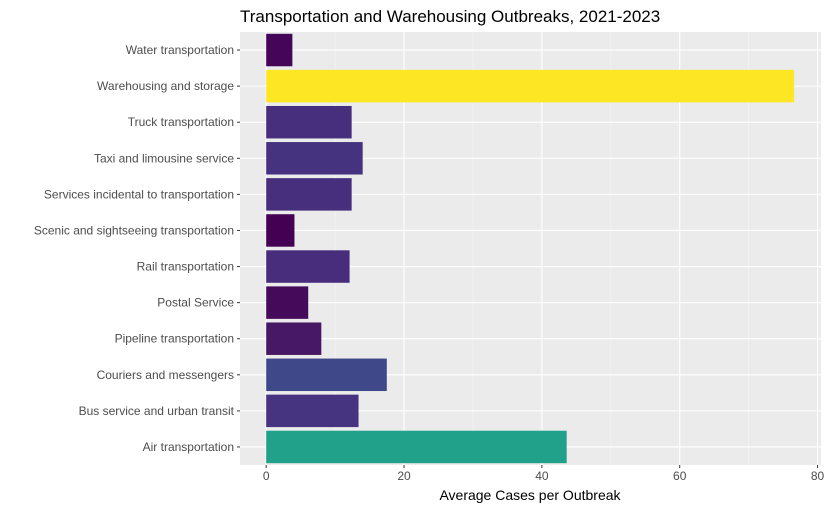 This screenshot has height=510, width=827. What do you see at coordinates (266, 476) in the screenshot?
I see `x-tick-label: 0` at bounding box center [266, 476].